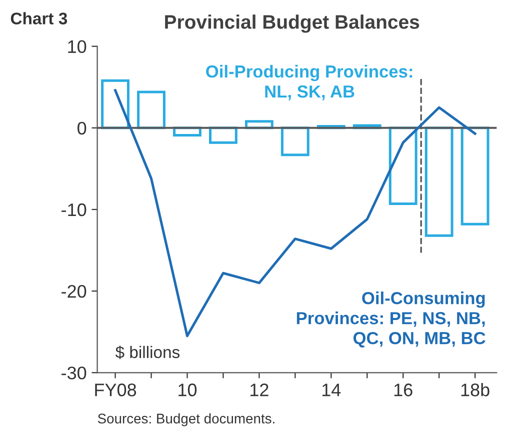 Image resolution: width=512 pixels, height=441 pixels. What do you see at coordinates (259, 390) in the screenshot?
I see `x-tick-label: 12` at bounding box center [259, 390].